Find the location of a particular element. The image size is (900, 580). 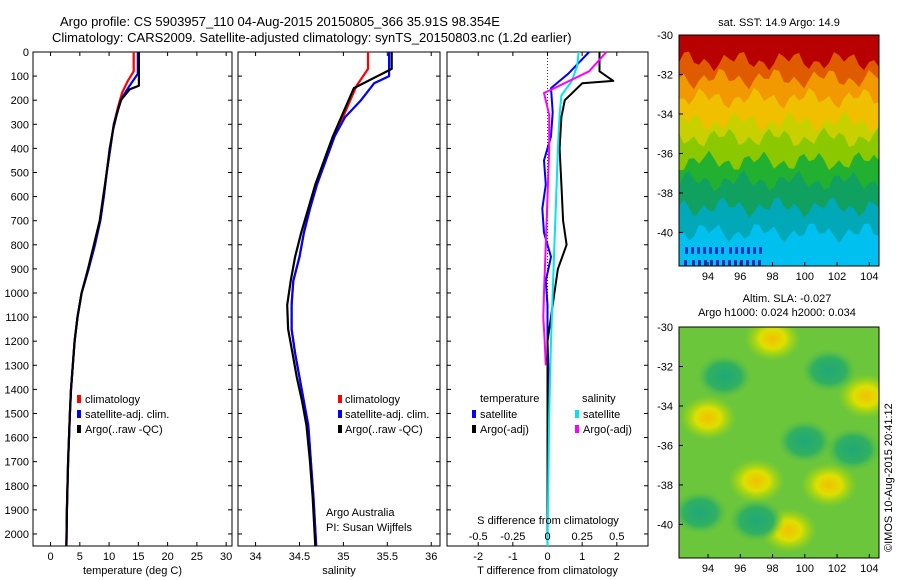

y-tick-label: 300 is located at coordinates (20, 125).